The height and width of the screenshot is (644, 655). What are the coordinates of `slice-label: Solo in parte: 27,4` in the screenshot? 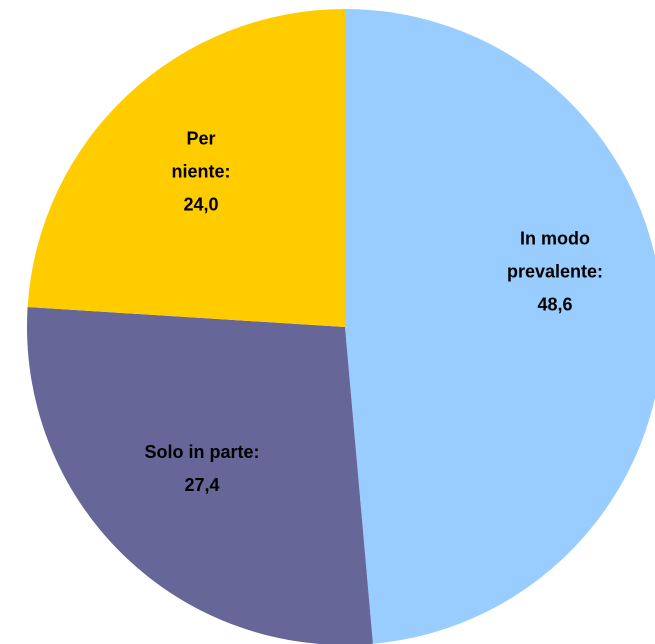 It's located at (202, 469).